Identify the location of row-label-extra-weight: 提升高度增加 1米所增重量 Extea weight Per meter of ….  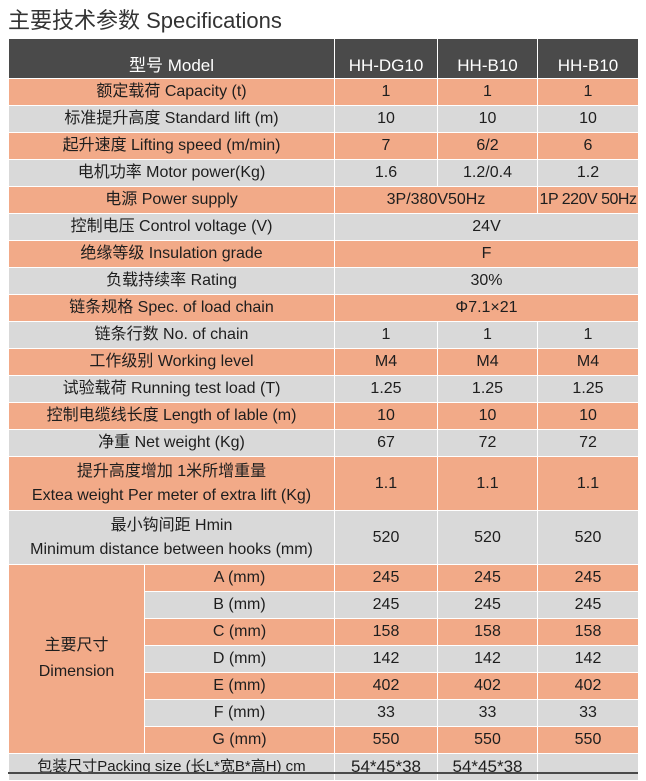
(171, 483).